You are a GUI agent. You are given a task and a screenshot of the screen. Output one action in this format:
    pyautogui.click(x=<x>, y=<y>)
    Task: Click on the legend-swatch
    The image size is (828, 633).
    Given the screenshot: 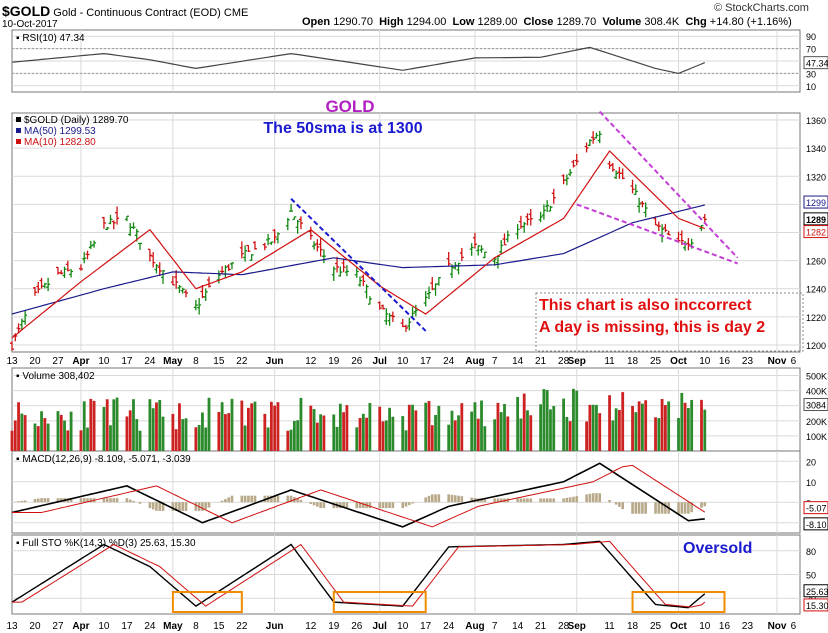 What is the action you would take?
    pyautogui.click(x=18, y=119)
    